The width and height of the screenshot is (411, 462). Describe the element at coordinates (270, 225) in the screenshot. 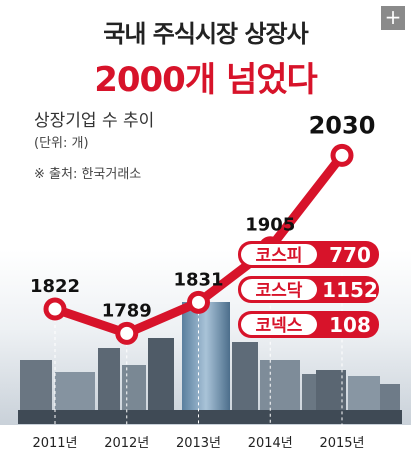

I see `data-label-2014년: 1905` at that location.